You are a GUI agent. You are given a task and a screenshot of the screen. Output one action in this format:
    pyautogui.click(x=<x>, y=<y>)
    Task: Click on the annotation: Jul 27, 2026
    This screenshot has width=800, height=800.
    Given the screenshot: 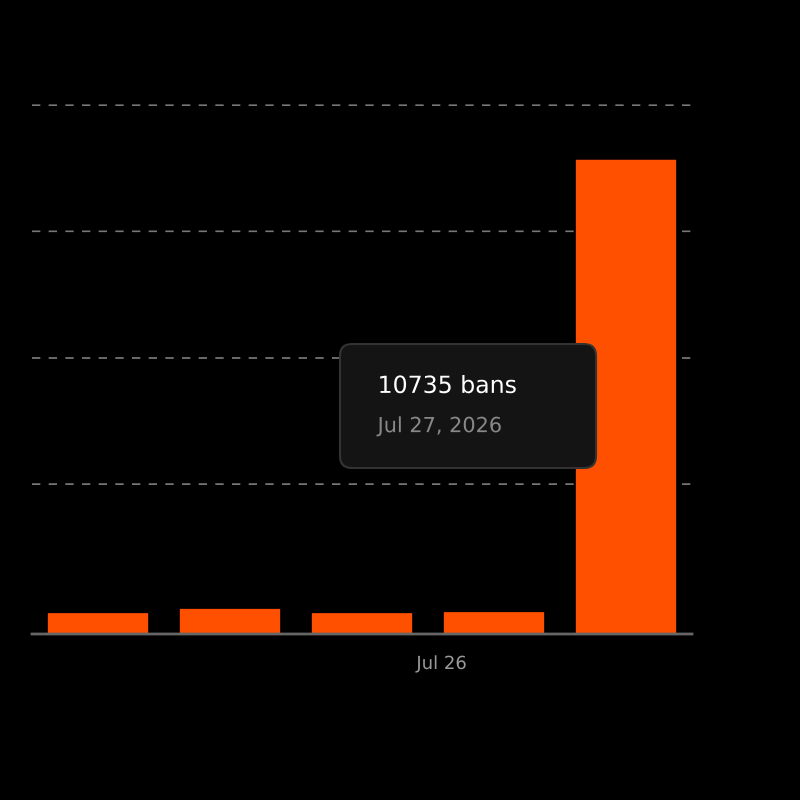 What is the action you would take?
    pyautogui.click(x=438, y=426)
    